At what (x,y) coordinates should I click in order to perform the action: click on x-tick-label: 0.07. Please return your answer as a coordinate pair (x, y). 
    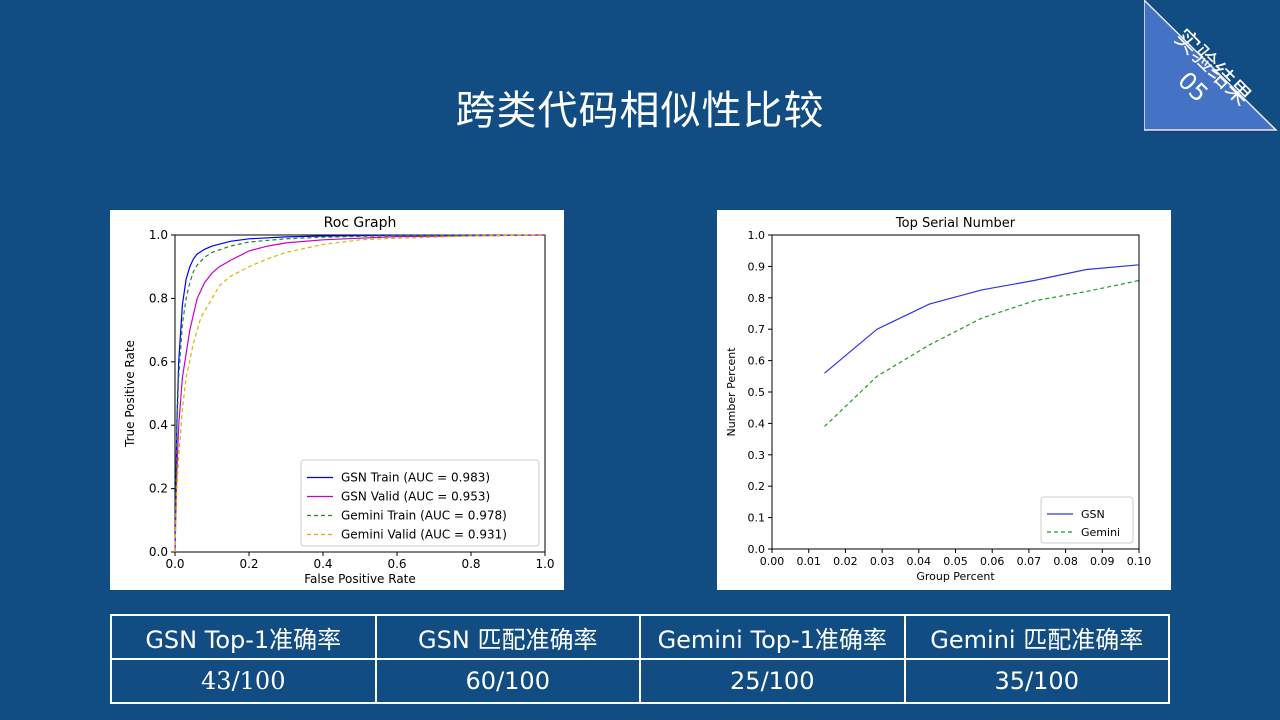
    Looking at the image, I should click on (1029, 561).